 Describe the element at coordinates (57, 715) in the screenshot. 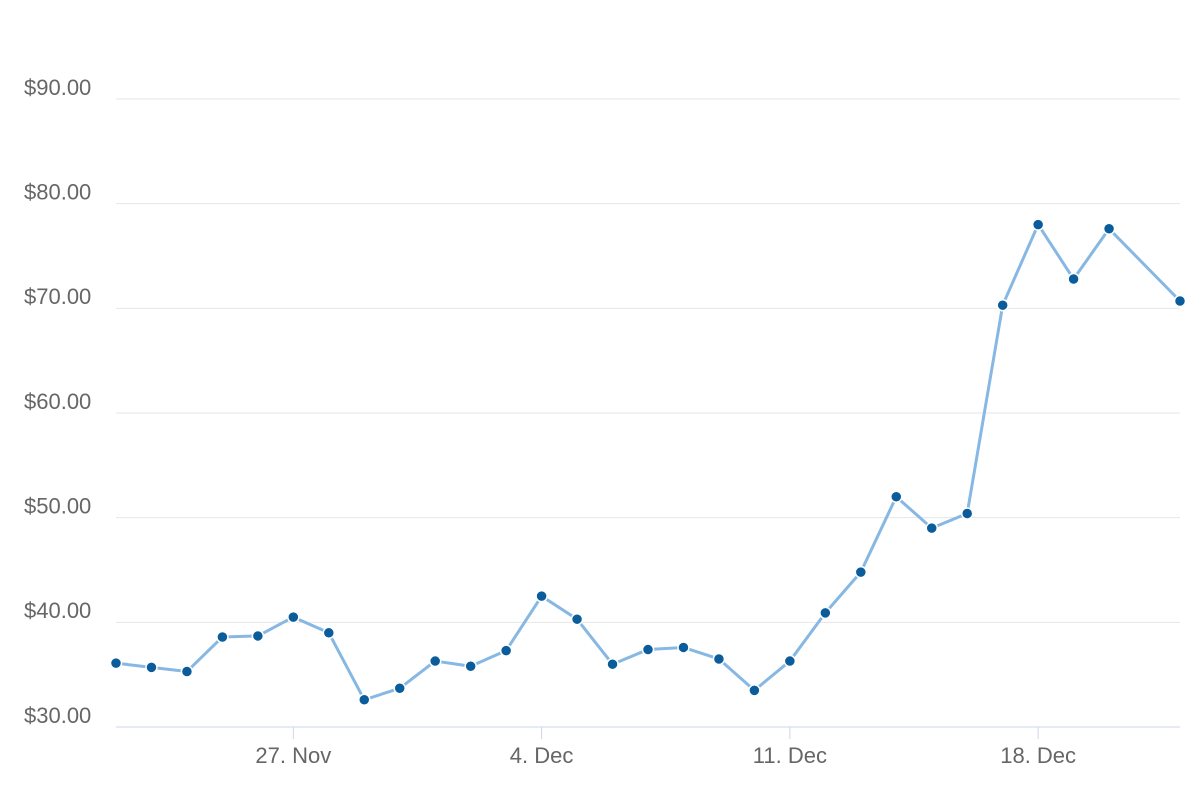

I see `y-tick-label: $30.00` at that location.